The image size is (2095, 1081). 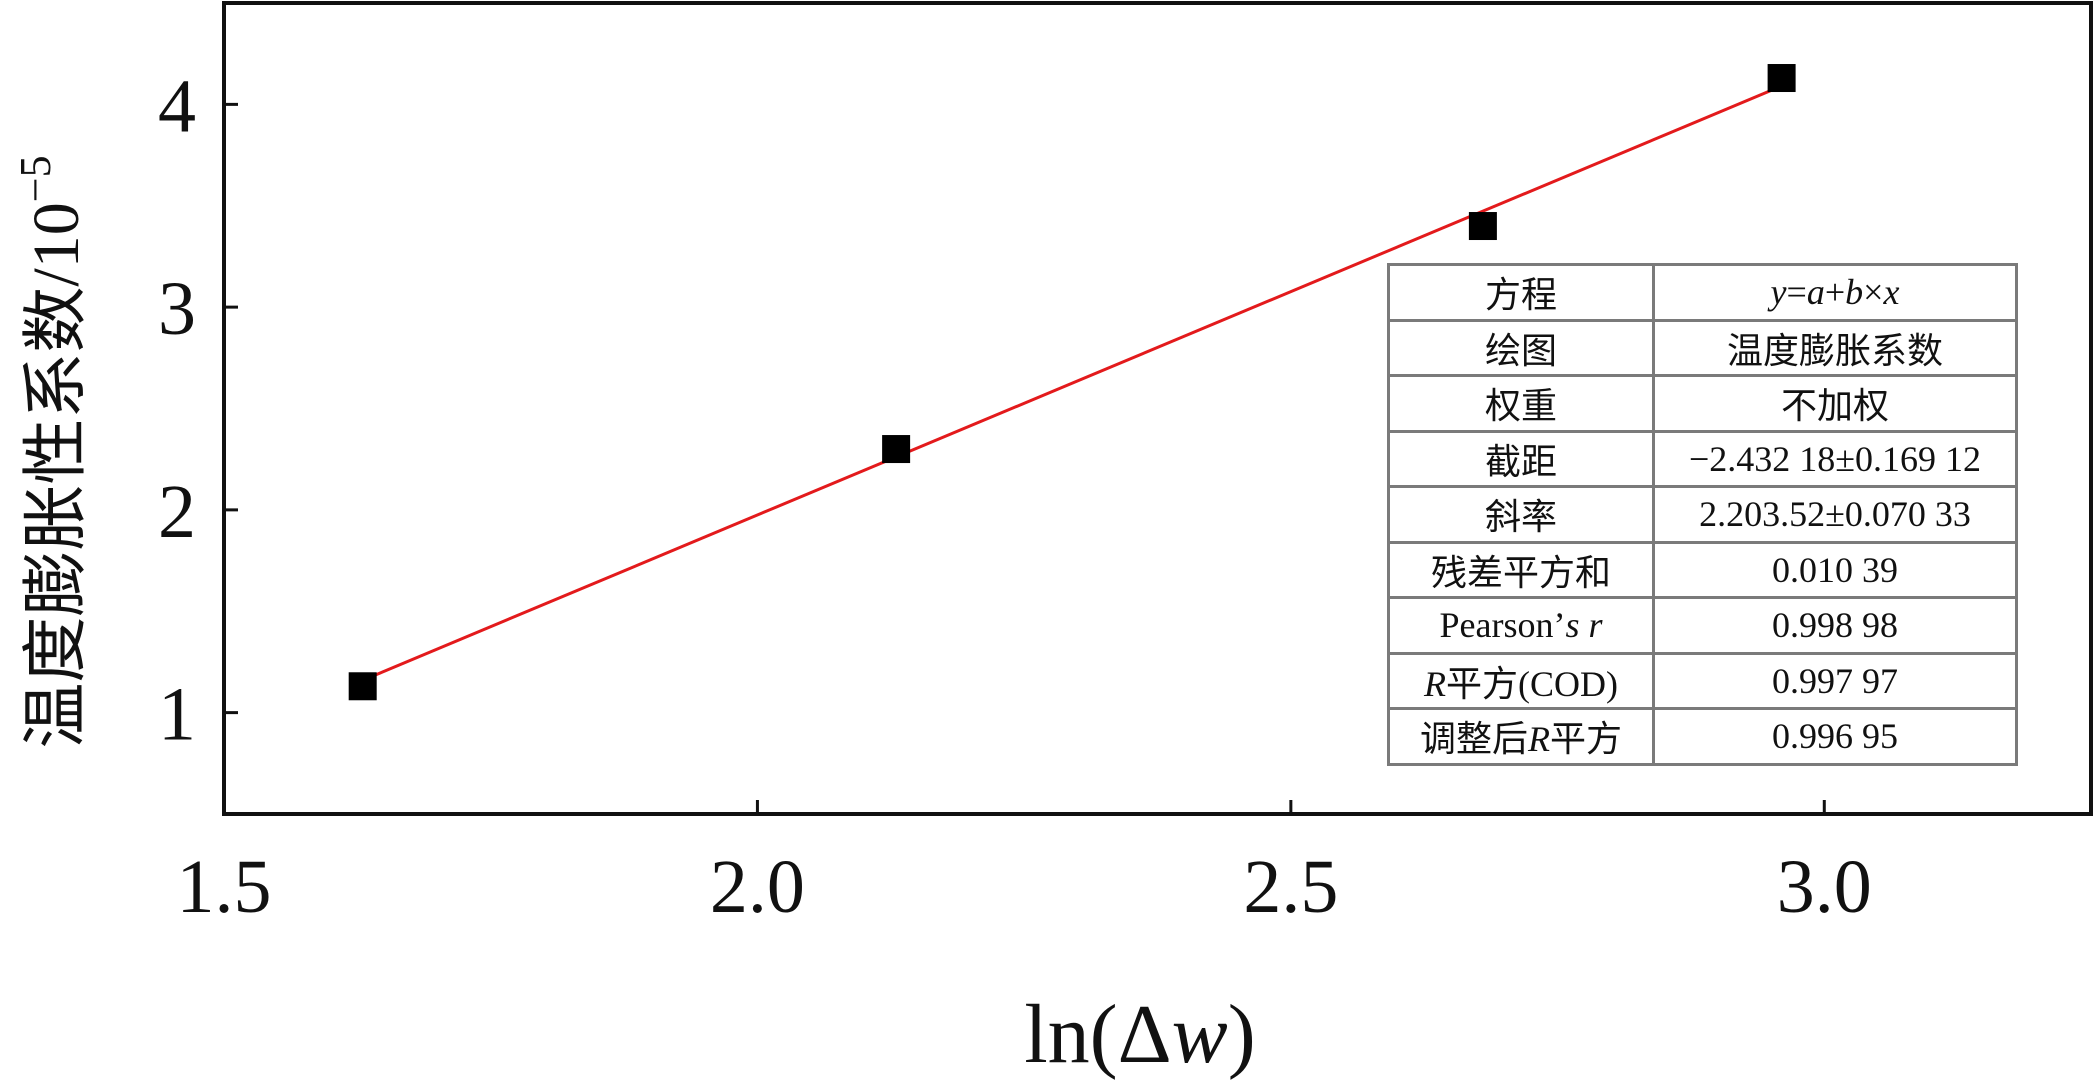 I want to click on cell-text: +, so click(x=1835, y=292).